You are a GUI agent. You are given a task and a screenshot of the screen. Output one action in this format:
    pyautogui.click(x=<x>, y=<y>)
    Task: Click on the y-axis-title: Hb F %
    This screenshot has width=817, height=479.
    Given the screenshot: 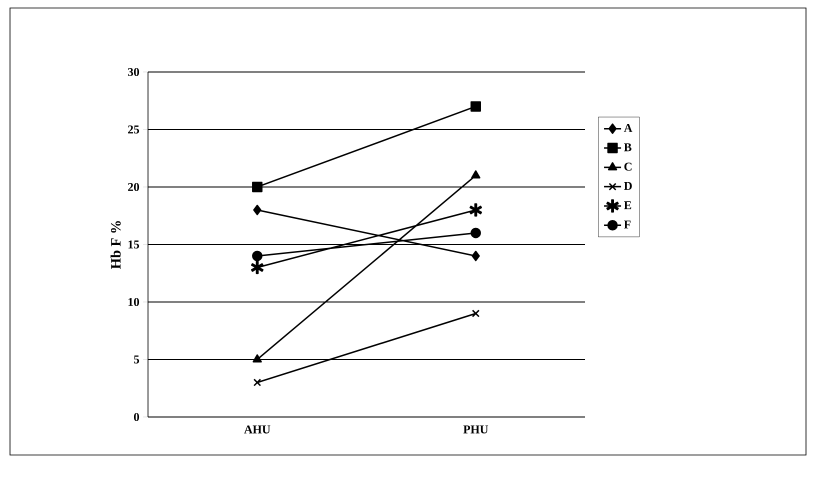 What is the action you would take?
    pyautogui.click(x=115, y=245)
    